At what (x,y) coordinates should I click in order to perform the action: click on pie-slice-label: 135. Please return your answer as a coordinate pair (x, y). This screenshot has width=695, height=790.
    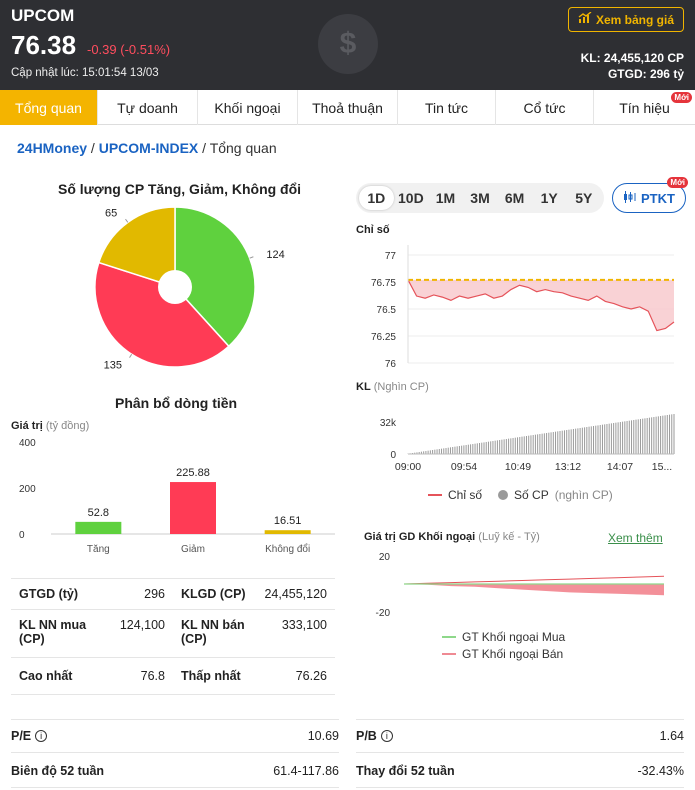
    Looking at the image, I should click on (113, 365).